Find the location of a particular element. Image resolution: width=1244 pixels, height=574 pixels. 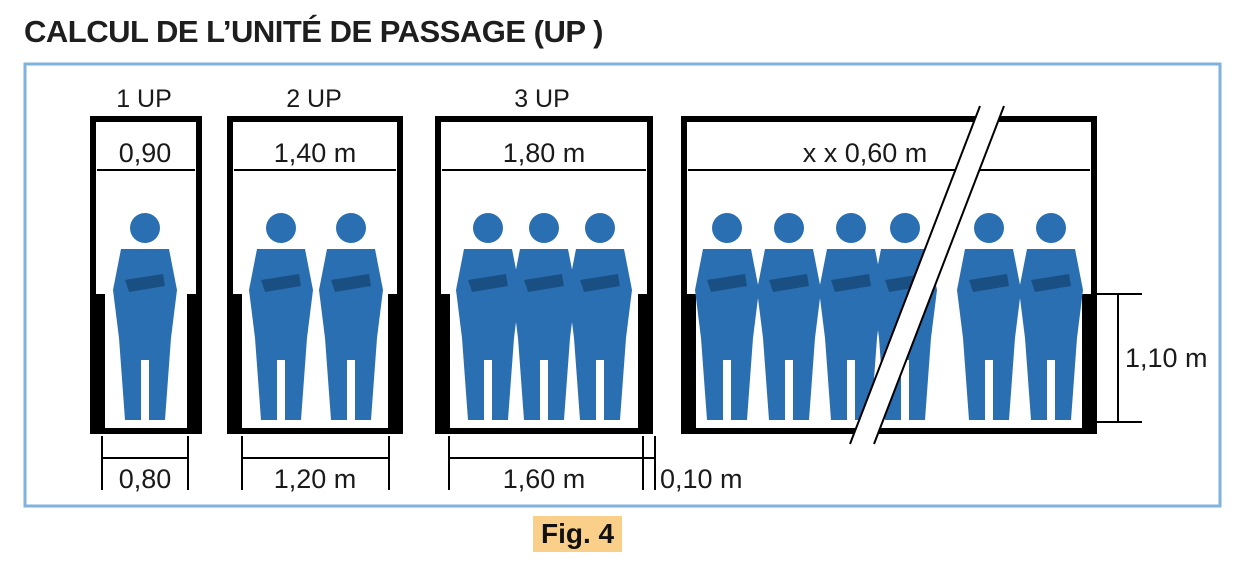

panel-1-right-wall is located at coordinates (193, 362).